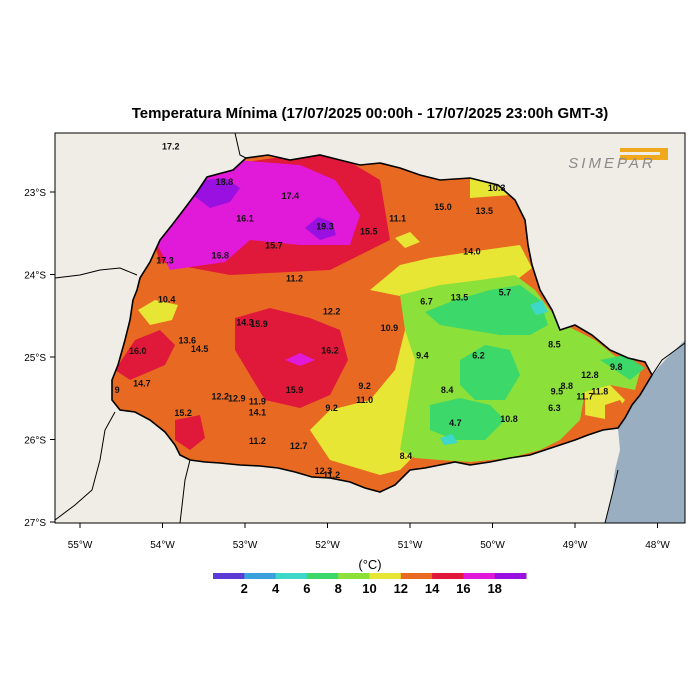 The width and height of the screenshot is (700, 700). What do you see at coordinates (370, 564) in the screenshot?
I see `legend-unit-label: (°C)` at bounding box center [370, 564].